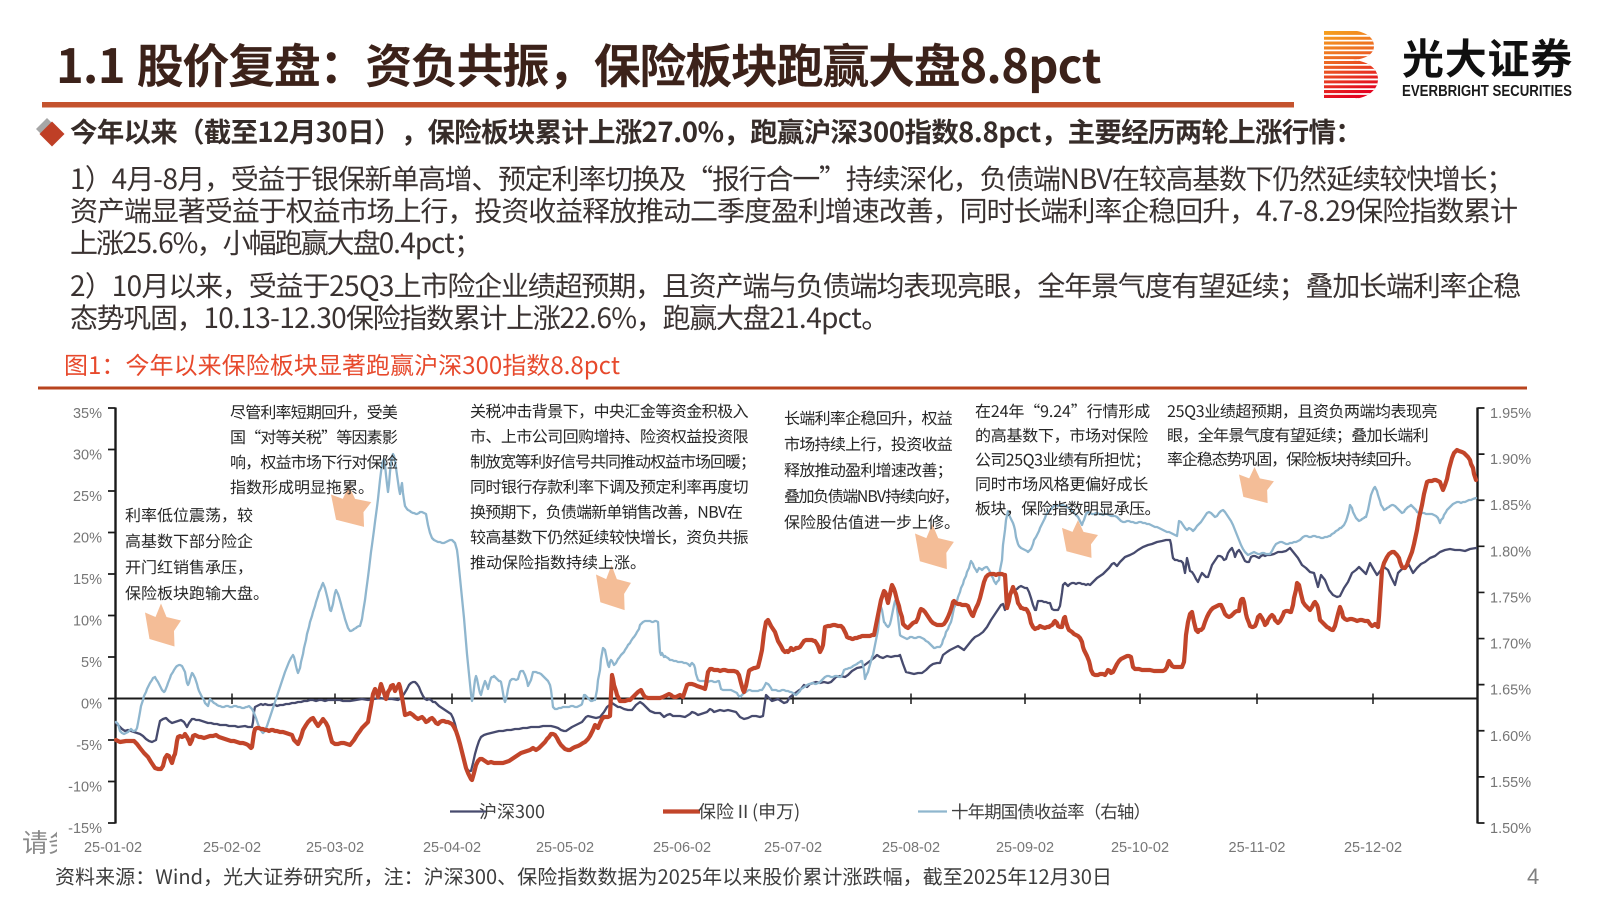 The height and width of the screenshot is (905, 1600). I want to click on svg-text: -5%, so click(89, 746).